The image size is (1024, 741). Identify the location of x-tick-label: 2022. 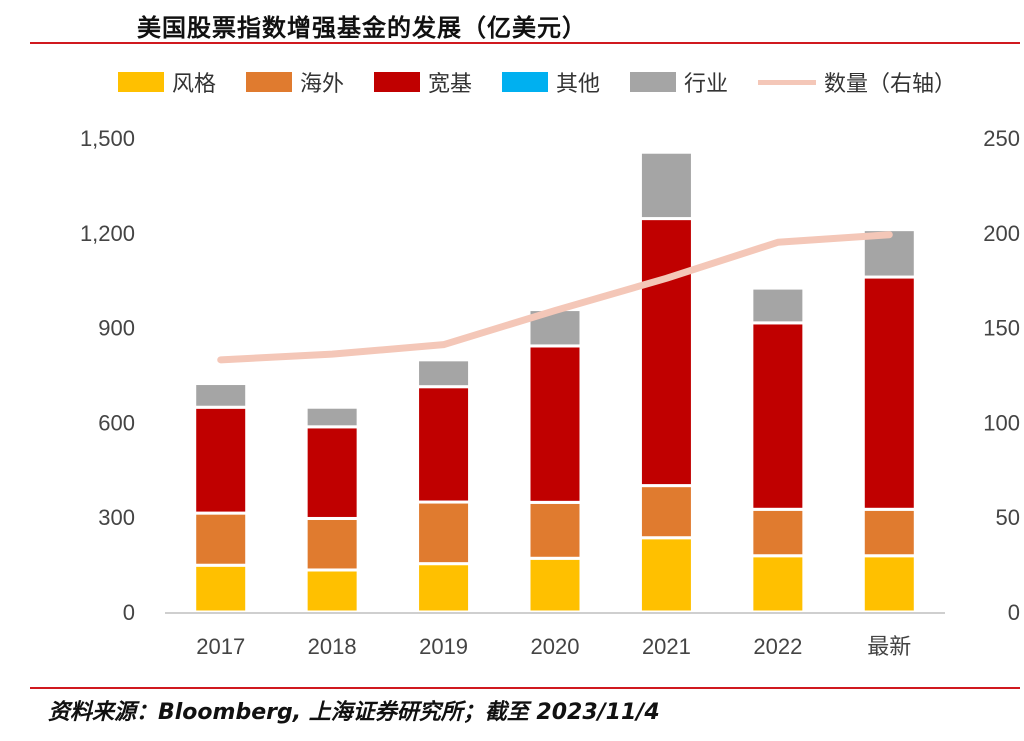
(777, 646).